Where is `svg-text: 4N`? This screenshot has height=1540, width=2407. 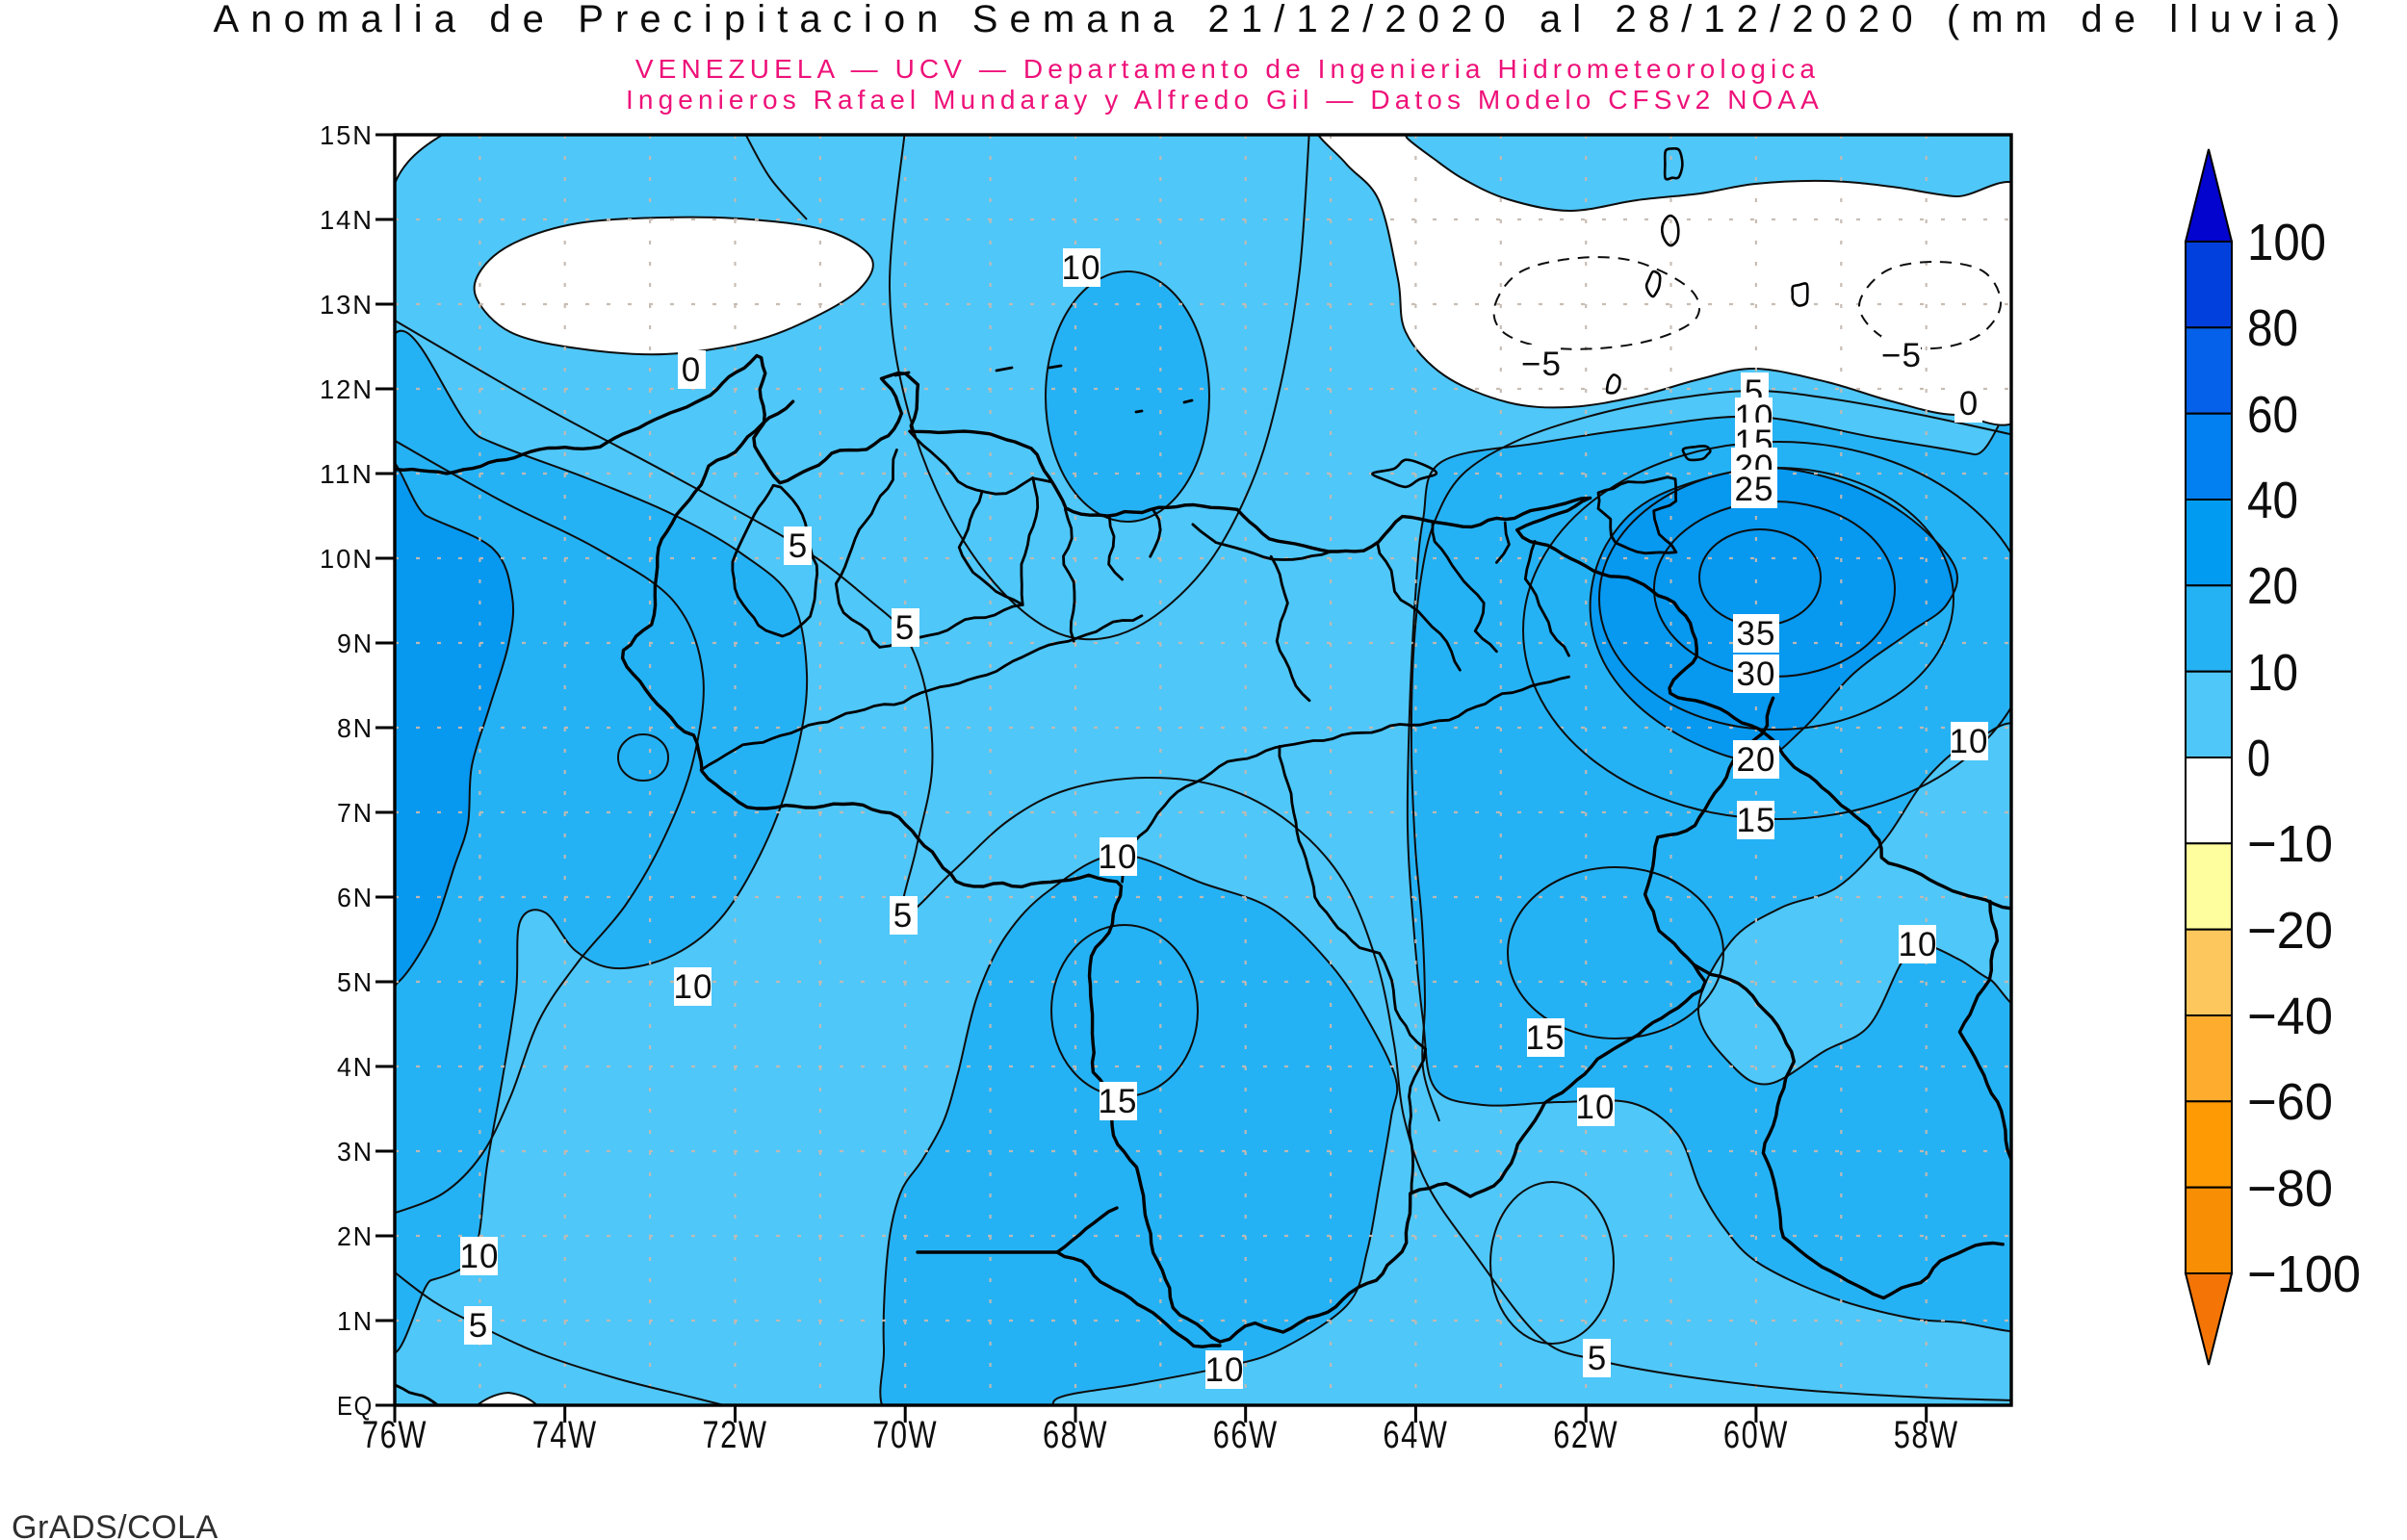 svg-text: 4N is located at coordinates (355, 1067).